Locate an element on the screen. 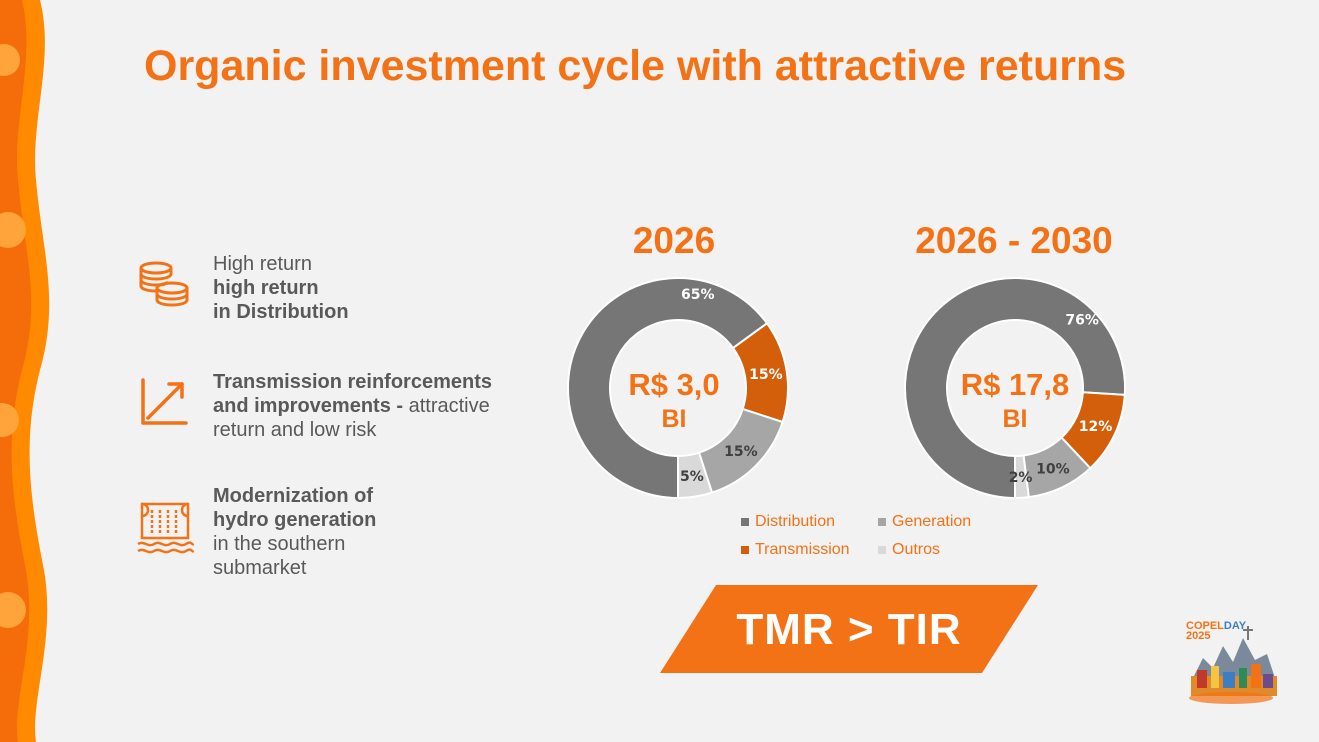 The height and width of the screenshot is (742, 1319). bullet-high-return: High return high return in Distribution is located at coordinates (242, 287).